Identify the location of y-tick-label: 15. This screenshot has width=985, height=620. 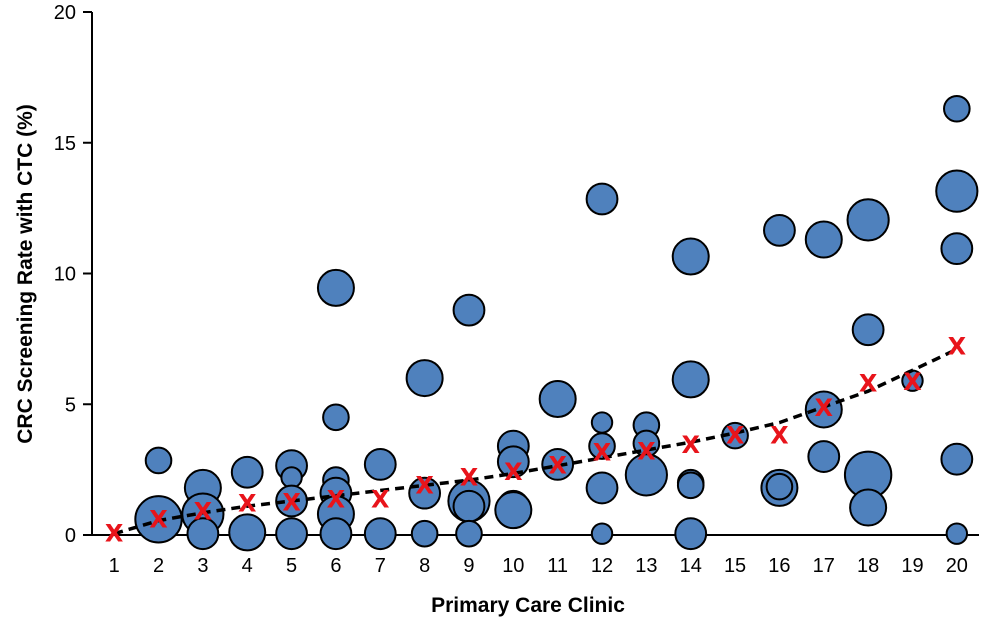
(65, 144).